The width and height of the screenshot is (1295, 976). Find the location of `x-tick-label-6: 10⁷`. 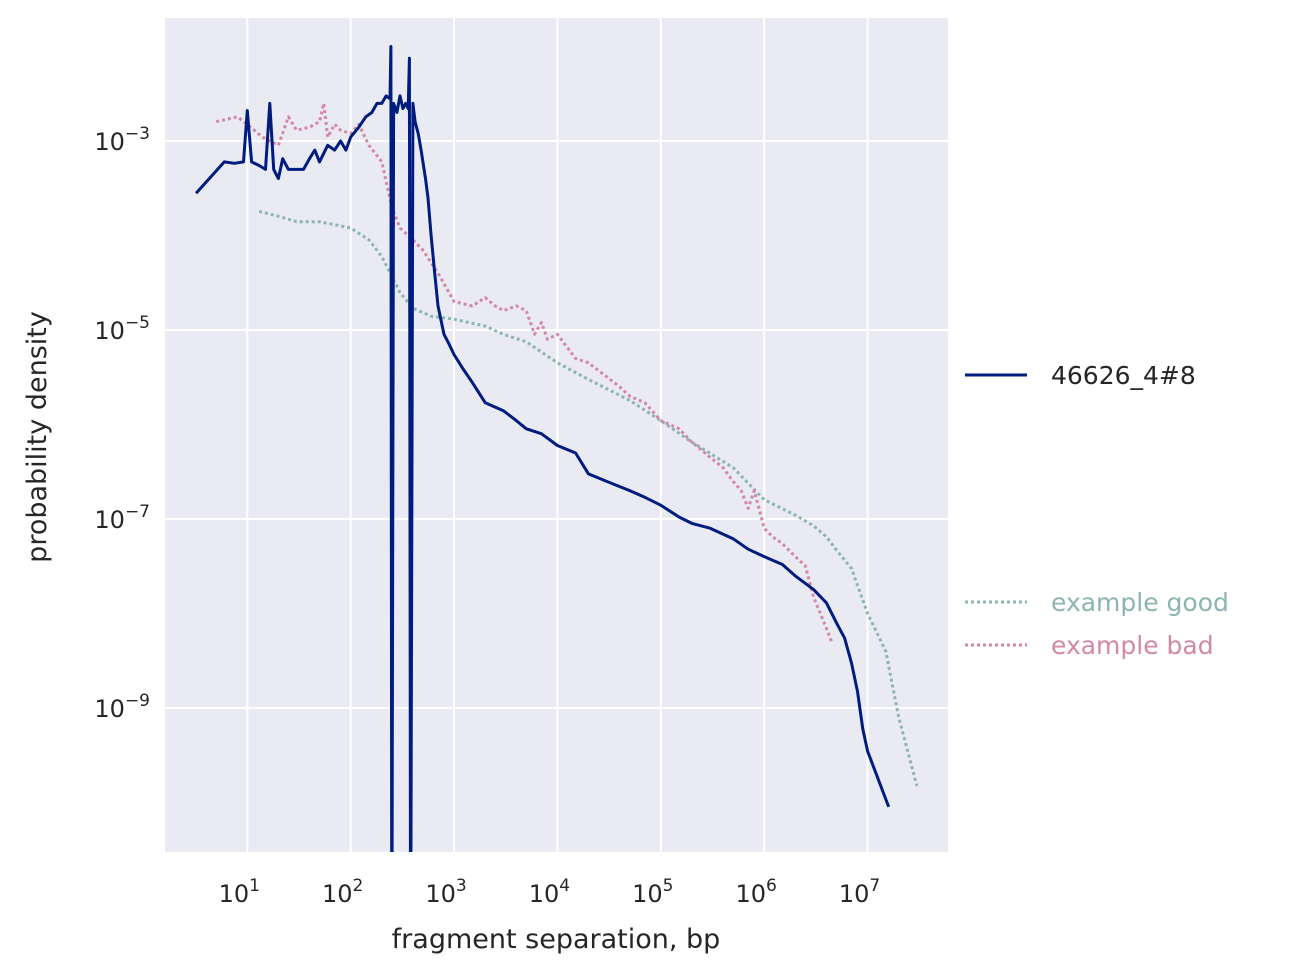

x-tick-label-6: 10⁷ is located at coordinates (859, 892).